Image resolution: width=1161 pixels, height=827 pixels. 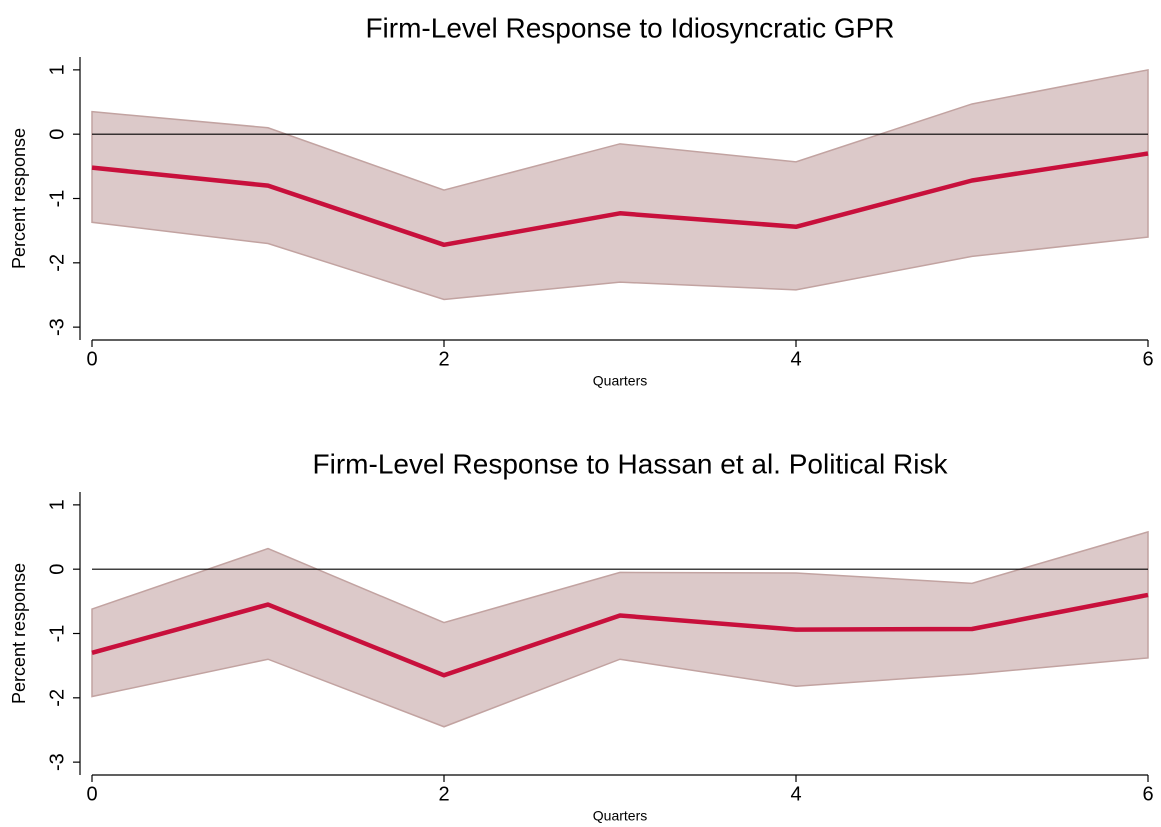 I want to click on chart-title: Firm-Level Response to Idiosyncratic GPR, so click(x=629, y=27).